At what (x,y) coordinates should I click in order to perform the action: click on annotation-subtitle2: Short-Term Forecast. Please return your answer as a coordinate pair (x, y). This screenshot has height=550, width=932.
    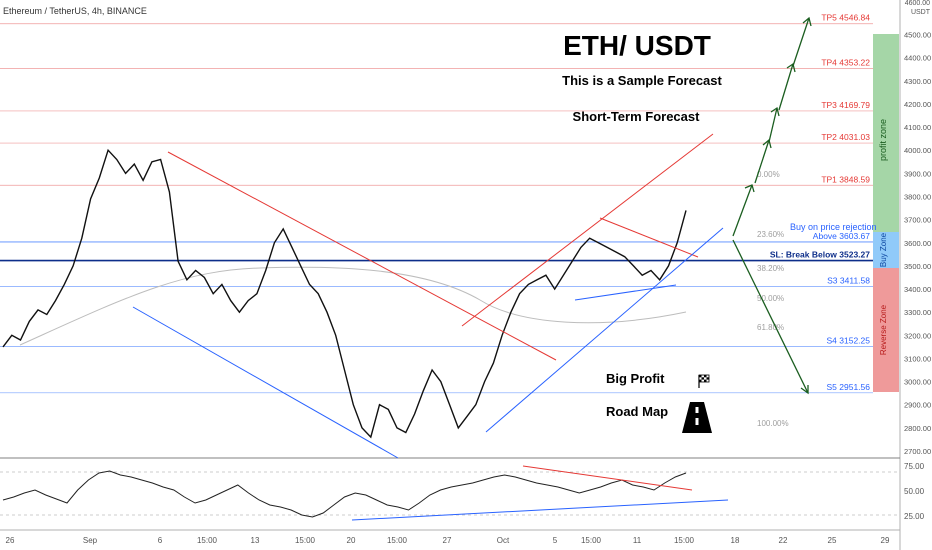
    Looking at the image, I should click on (637, 116).